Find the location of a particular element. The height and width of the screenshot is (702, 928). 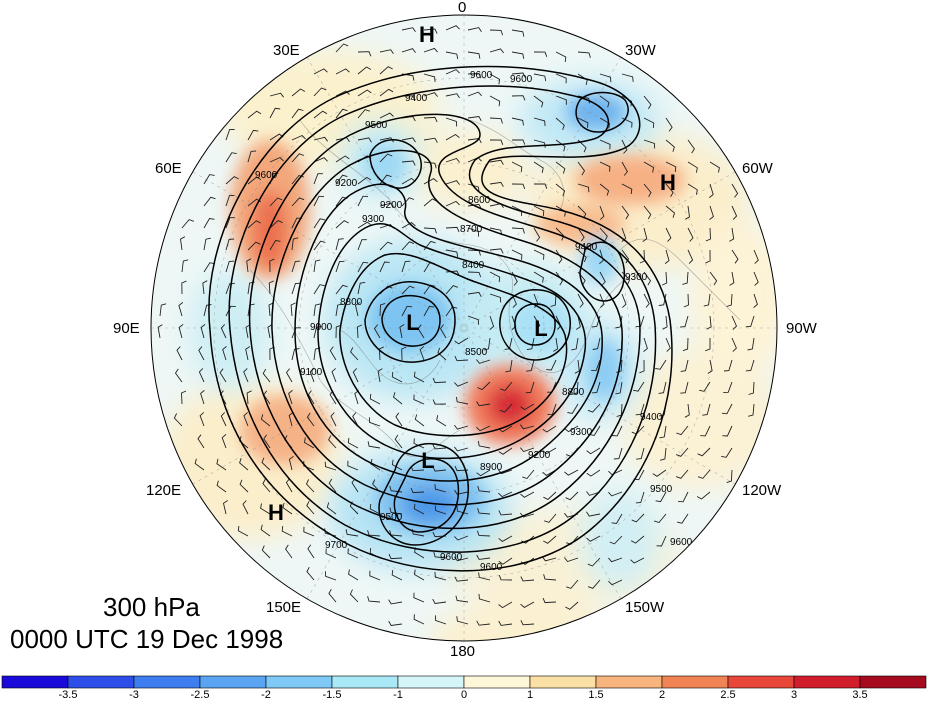

colorbar is located at coordinates (464, 682).